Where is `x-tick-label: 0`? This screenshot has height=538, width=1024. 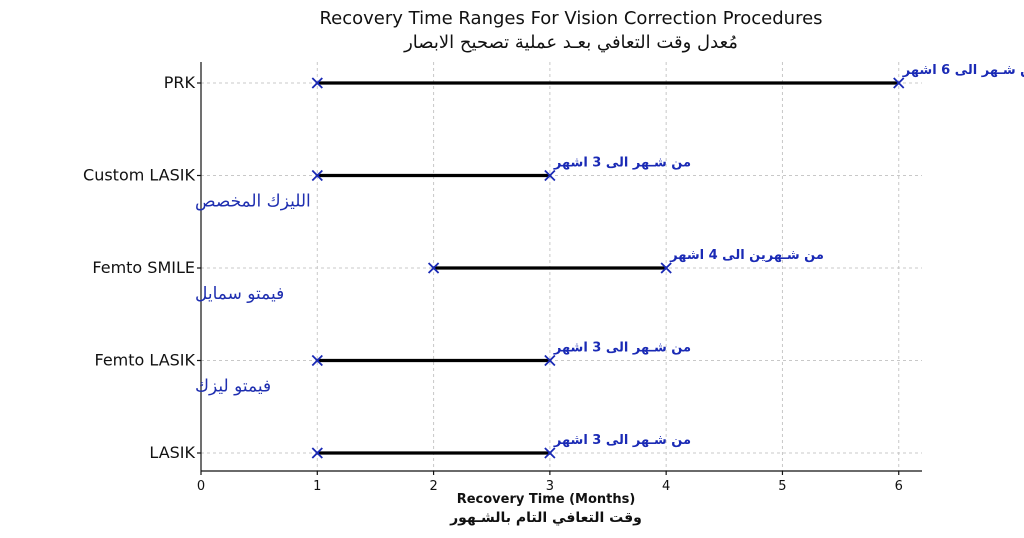 x-tick-label: 0 is located at coordinates (201, 486).